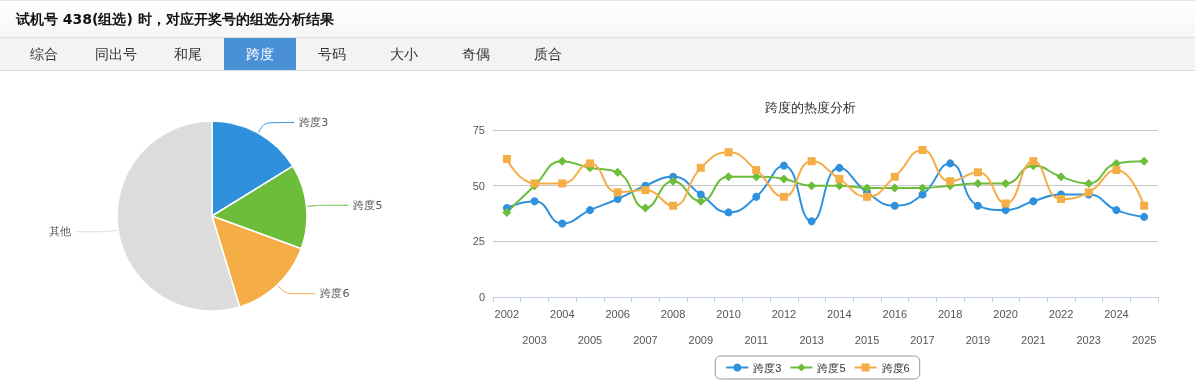  I want to click on y-tick-label: 75, so click(478, 130).